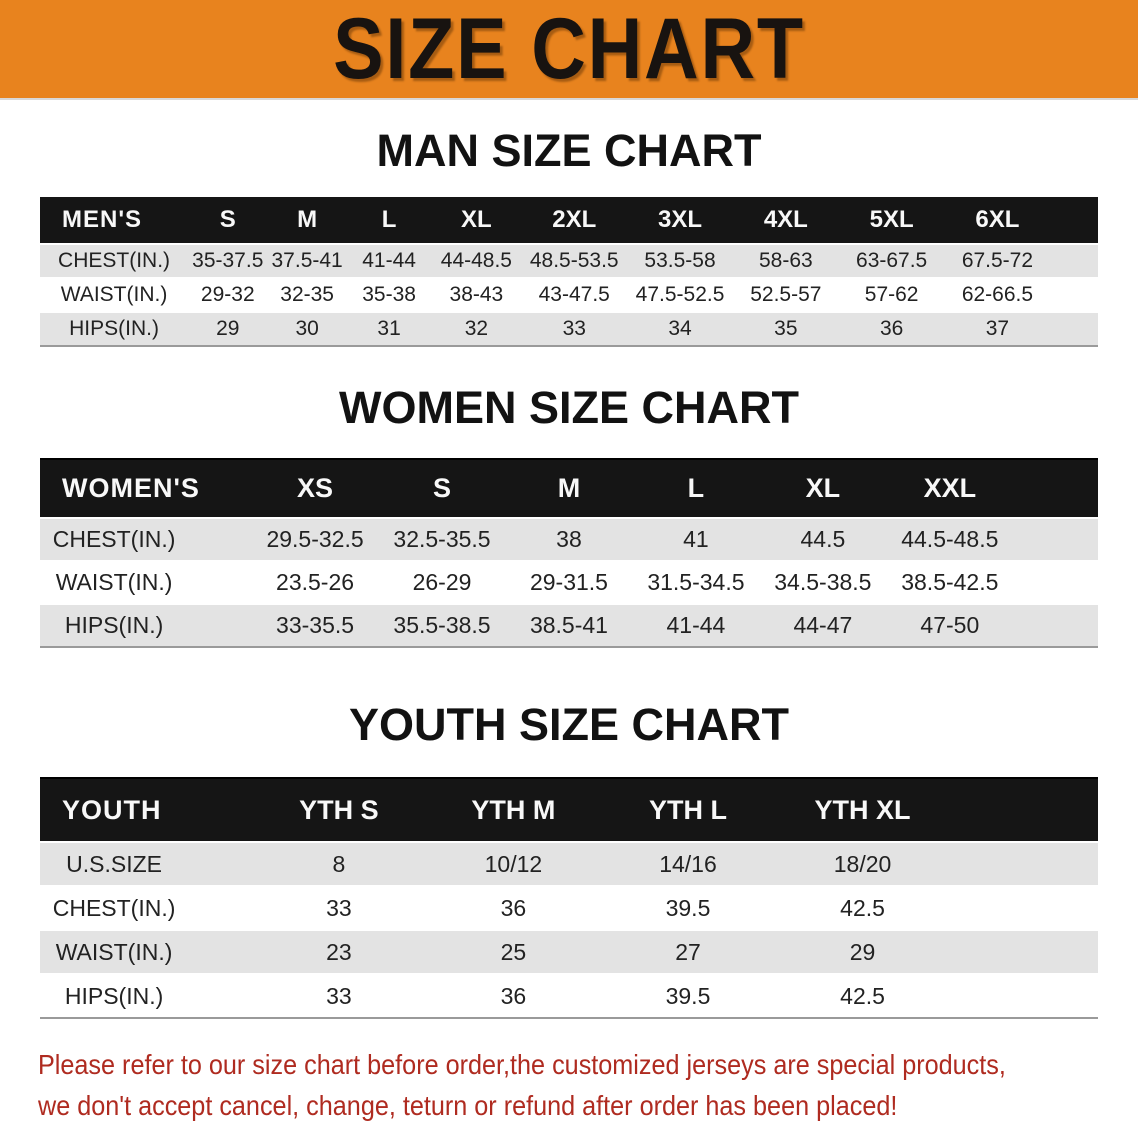 This screenshot has height=1132, width=1138. I want to click on size-value-cell: 33-35.5, so click(315, 625).